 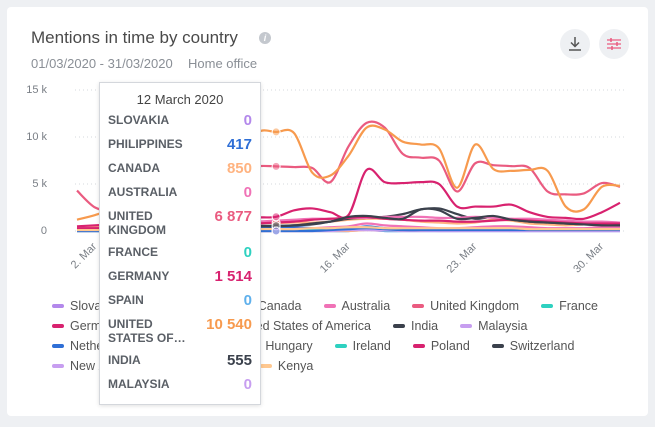 What do you see at coordinates (126, 300) in the screenshot?
I see `tooltip-label: Spain` at bounding box center [126, 300].